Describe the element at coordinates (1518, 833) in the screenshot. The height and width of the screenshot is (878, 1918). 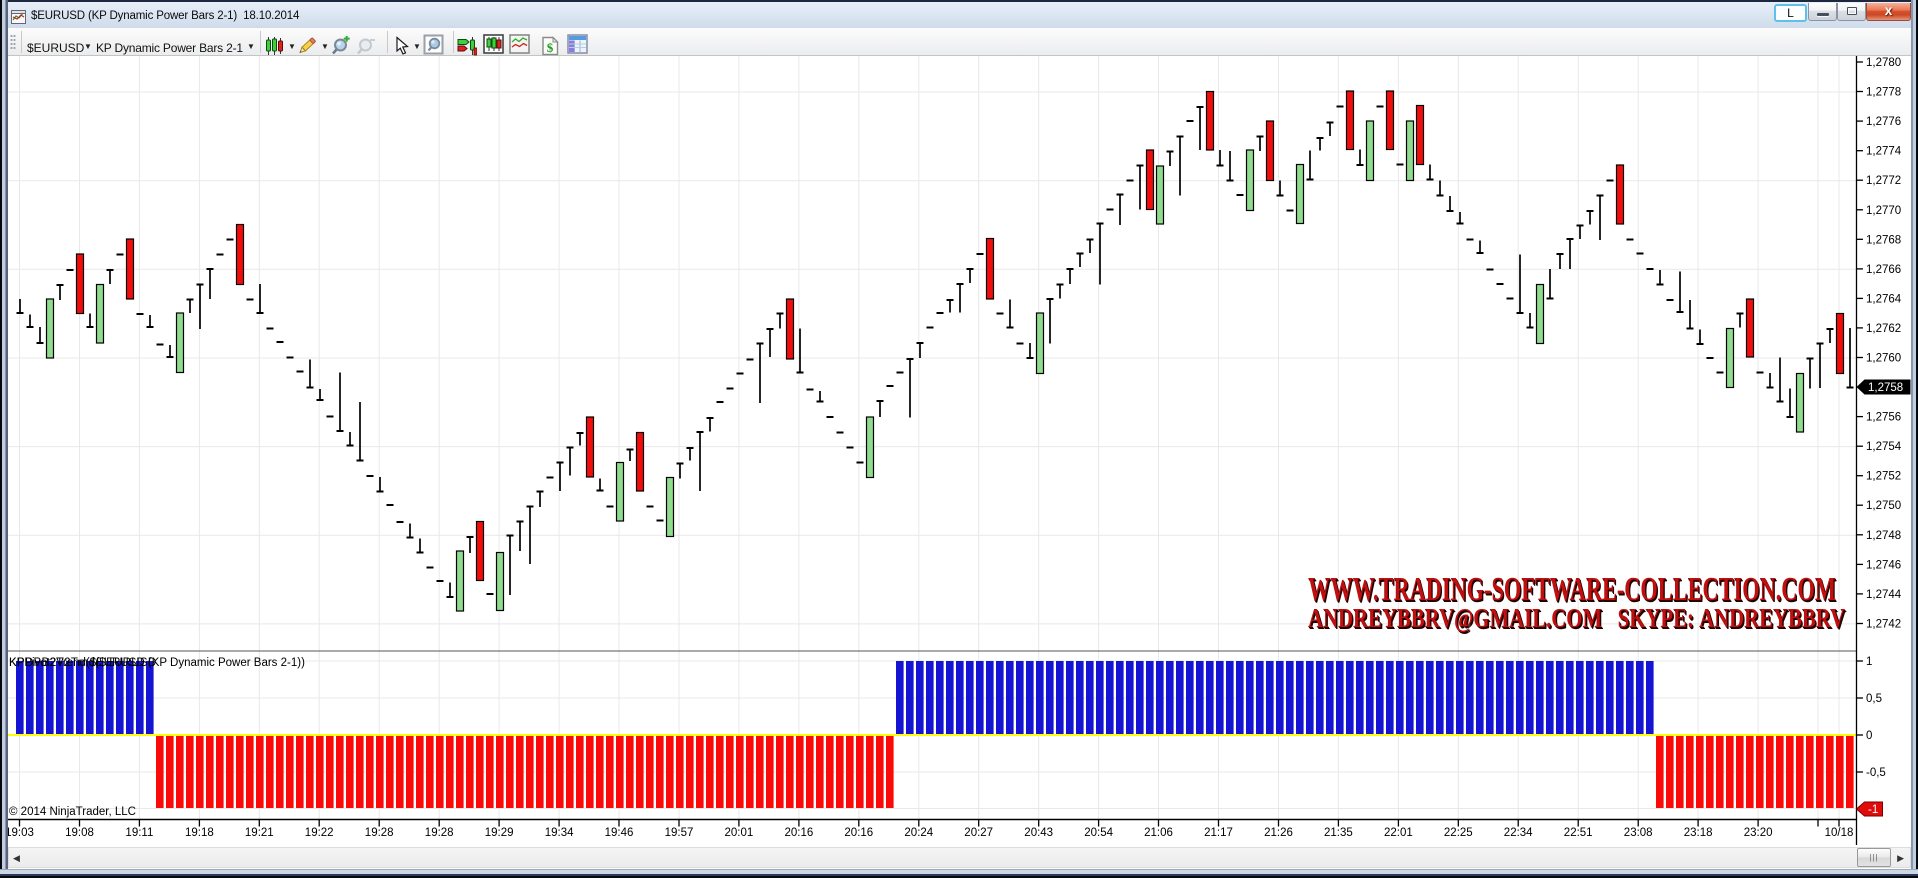
I see `svg-text: 22:34` at that location.